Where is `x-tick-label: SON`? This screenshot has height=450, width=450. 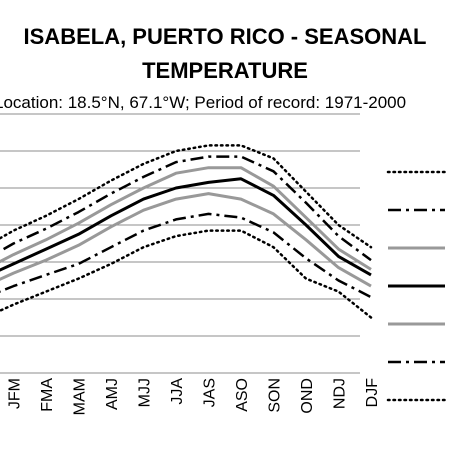
x-tick-label: SON is located at coordinates (275, 395).